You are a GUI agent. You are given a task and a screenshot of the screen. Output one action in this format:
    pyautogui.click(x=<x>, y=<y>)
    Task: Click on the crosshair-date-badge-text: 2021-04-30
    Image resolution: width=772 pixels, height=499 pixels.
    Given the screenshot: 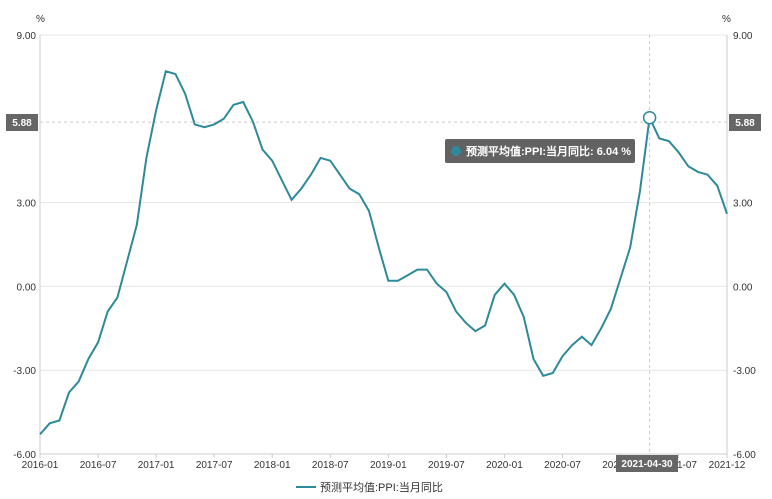 What is the action you would take?
    pyautogui.click(x=647, y=464)
    